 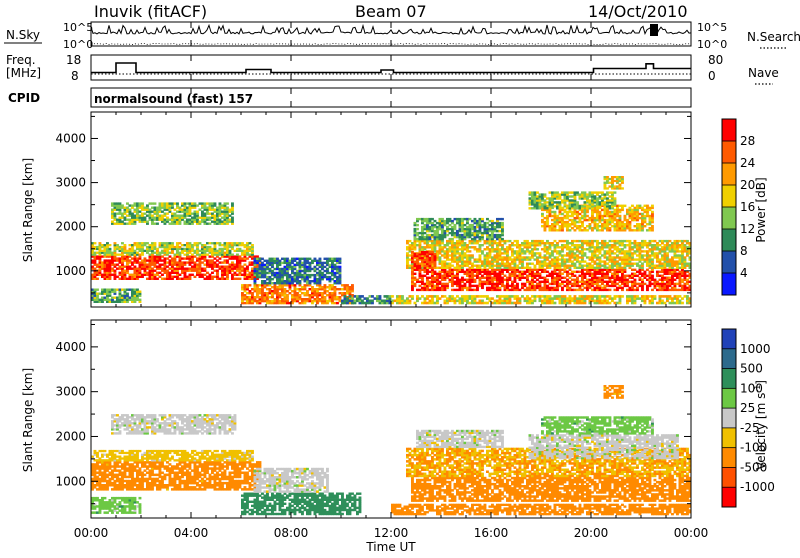 What do you see at coordinates (21, 60) in the screenshot?
I see `freq-label-1: Freq.` at bounding box center [21, 60].